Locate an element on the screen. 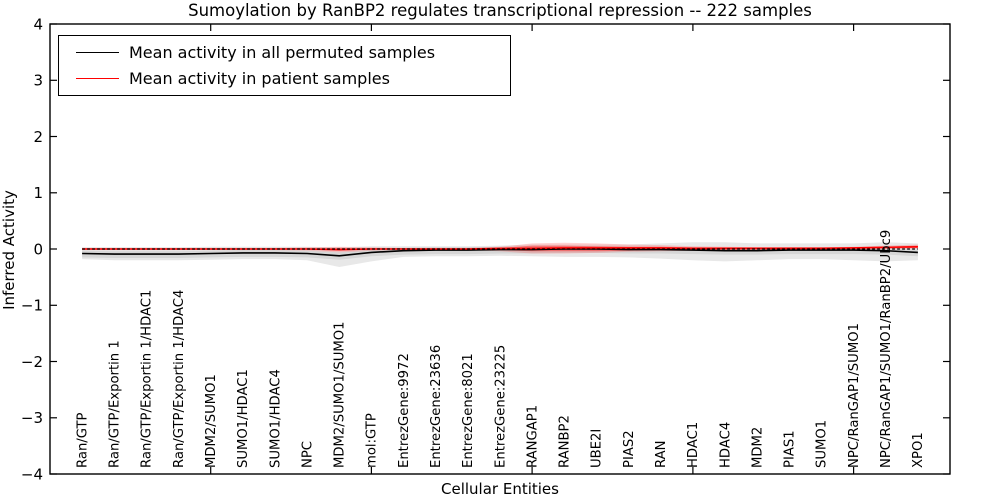  category-label: SUMO1/HDAC1 is located at coordinates (243, 418).